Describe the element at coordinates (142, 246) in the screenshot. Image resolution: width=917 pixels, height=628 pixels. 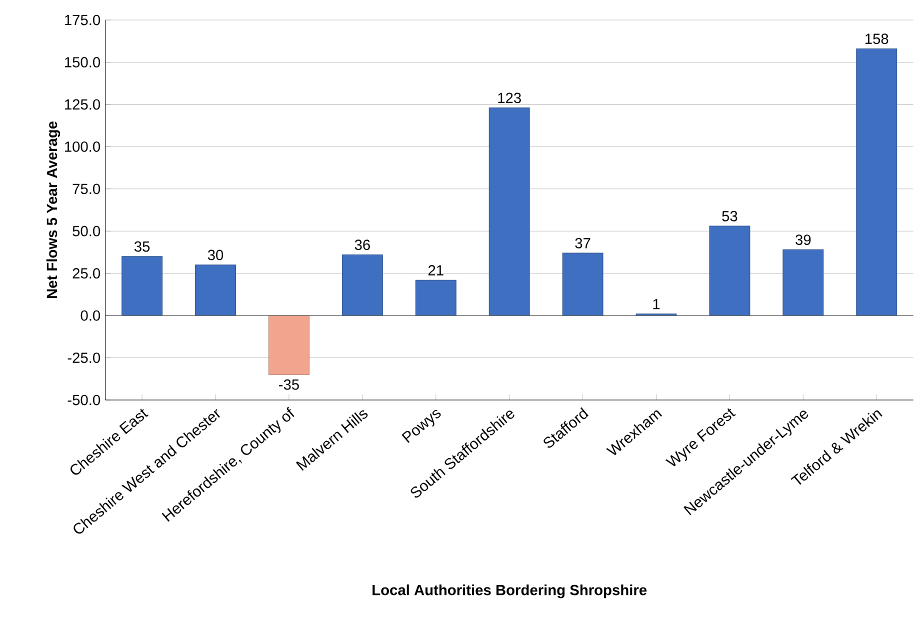
I see `data-label: 35` at that location.